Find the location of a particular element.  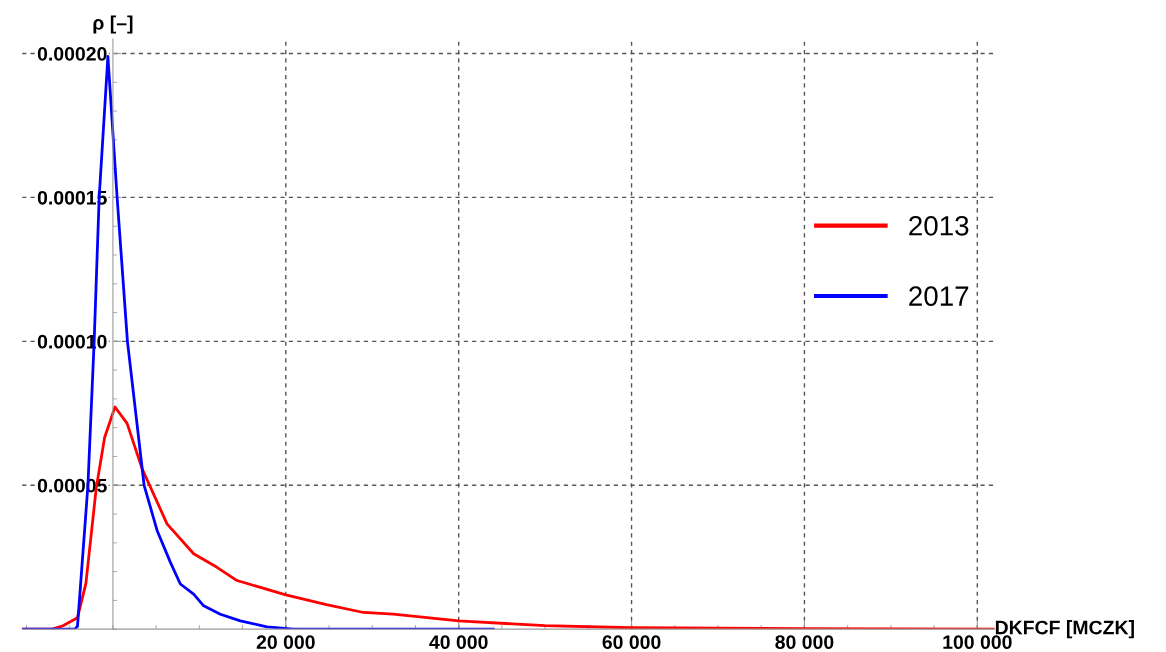

x-tick-label: 60 000 is located at coordinates (631, 642).